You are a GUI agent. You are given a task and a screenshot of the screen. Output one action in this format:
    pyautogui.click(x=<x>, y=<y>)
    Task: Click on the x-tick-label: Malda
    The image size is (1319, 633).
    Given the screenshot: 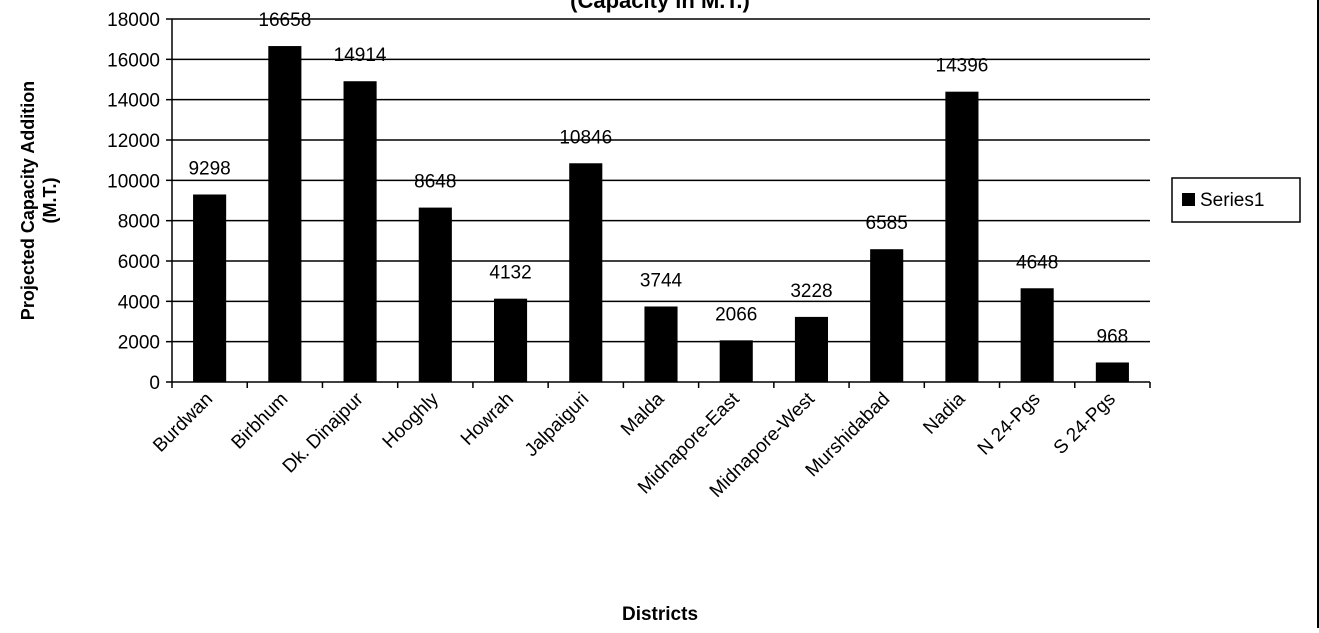 What is the action you would take?
    pyautogui.click(x=643, y=414)
    